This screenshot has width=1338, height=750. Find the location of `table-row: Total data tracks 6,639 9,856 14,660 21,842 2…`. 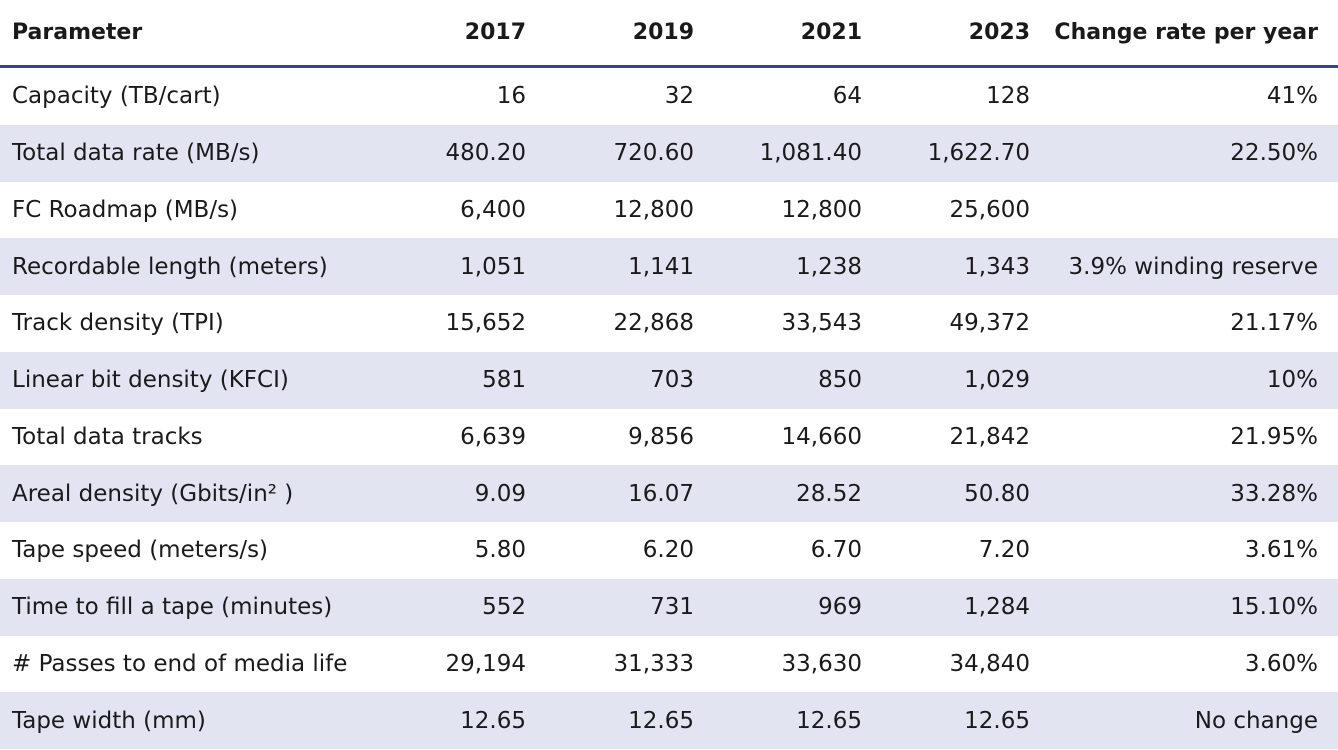

table-row: Total data tracks 6,639 9,856 14,660 21,842 2… is located at coordinates (669, 437).